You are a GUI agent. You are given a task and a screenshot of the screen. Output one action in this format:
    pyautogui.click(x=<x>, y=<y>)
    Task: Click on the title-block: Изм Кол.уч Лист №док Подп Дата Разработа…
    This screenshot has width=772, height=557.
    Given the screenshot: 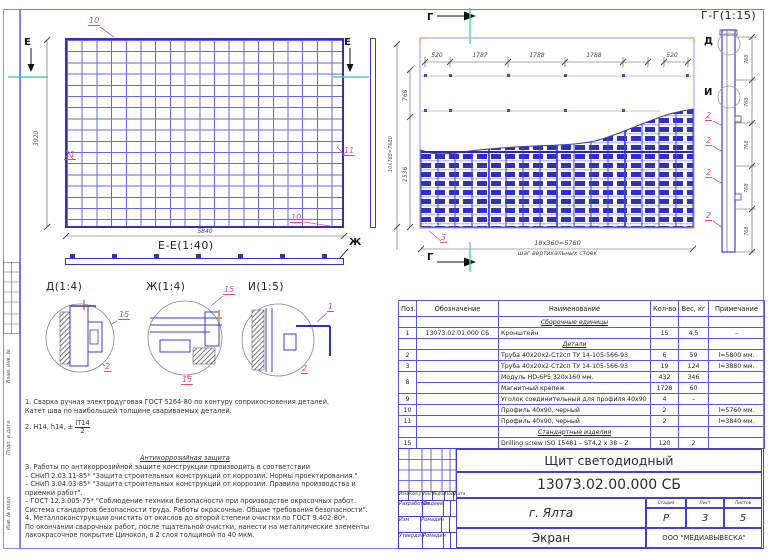 What is the action you would take?
    pyautogui.click(x=581, y=498)
    